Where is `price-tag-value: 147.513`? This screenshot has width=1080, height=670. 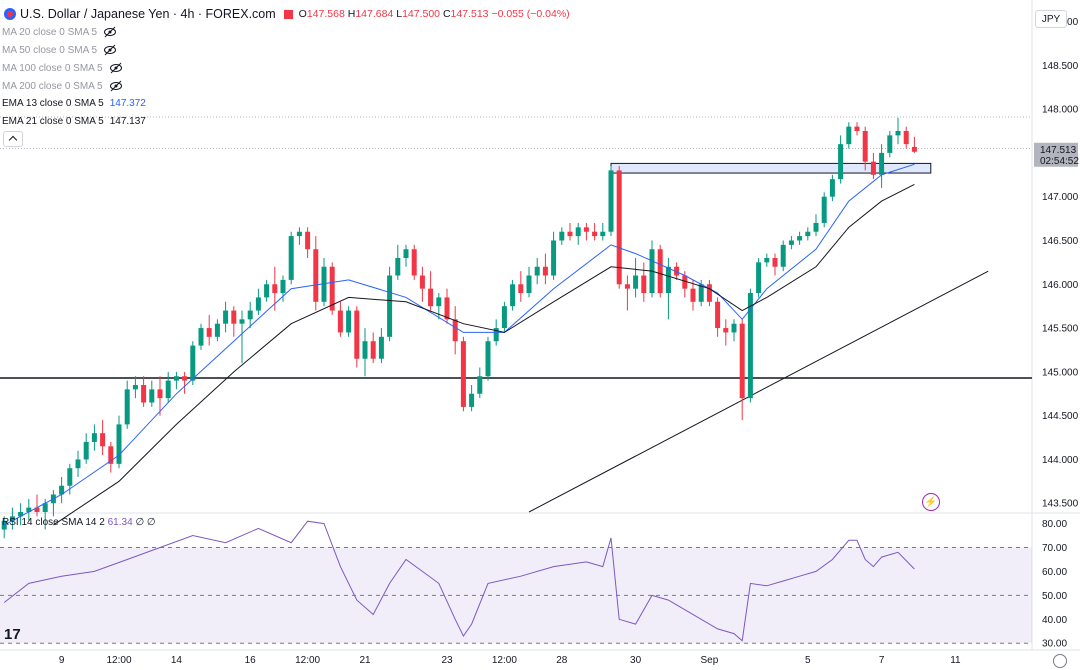
price-tag-value: 147.513 is located at coordinates (1058, 150).